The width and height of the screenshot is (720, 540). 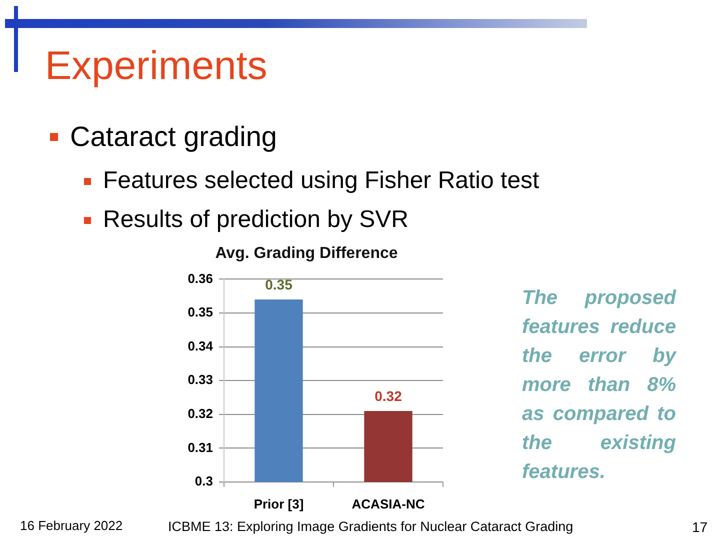 I want to click on text: Cataract grading, so click(x=174, y=137).